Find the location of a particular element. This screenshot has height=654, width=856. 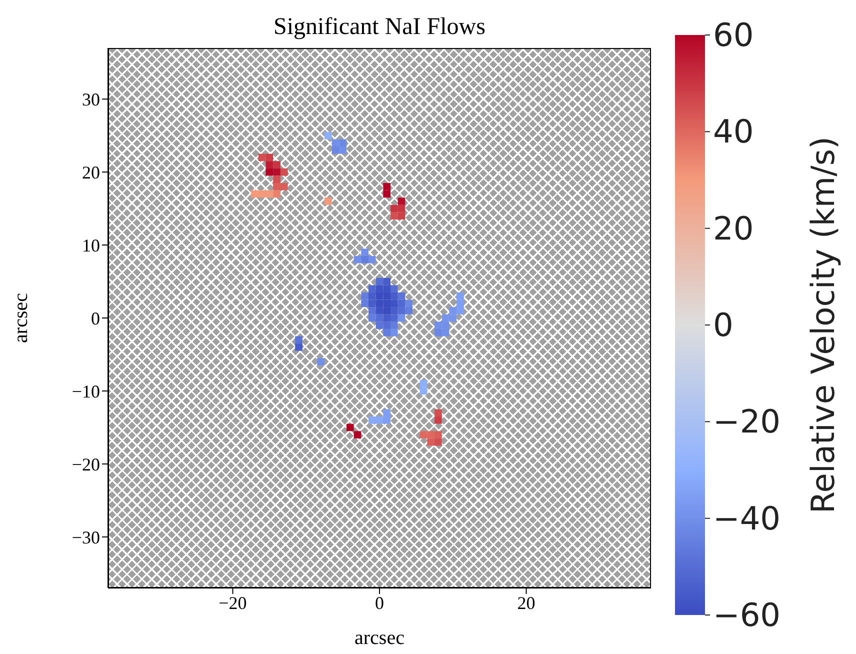

x-tick-label: −20 is located at coordinates (232, 602).